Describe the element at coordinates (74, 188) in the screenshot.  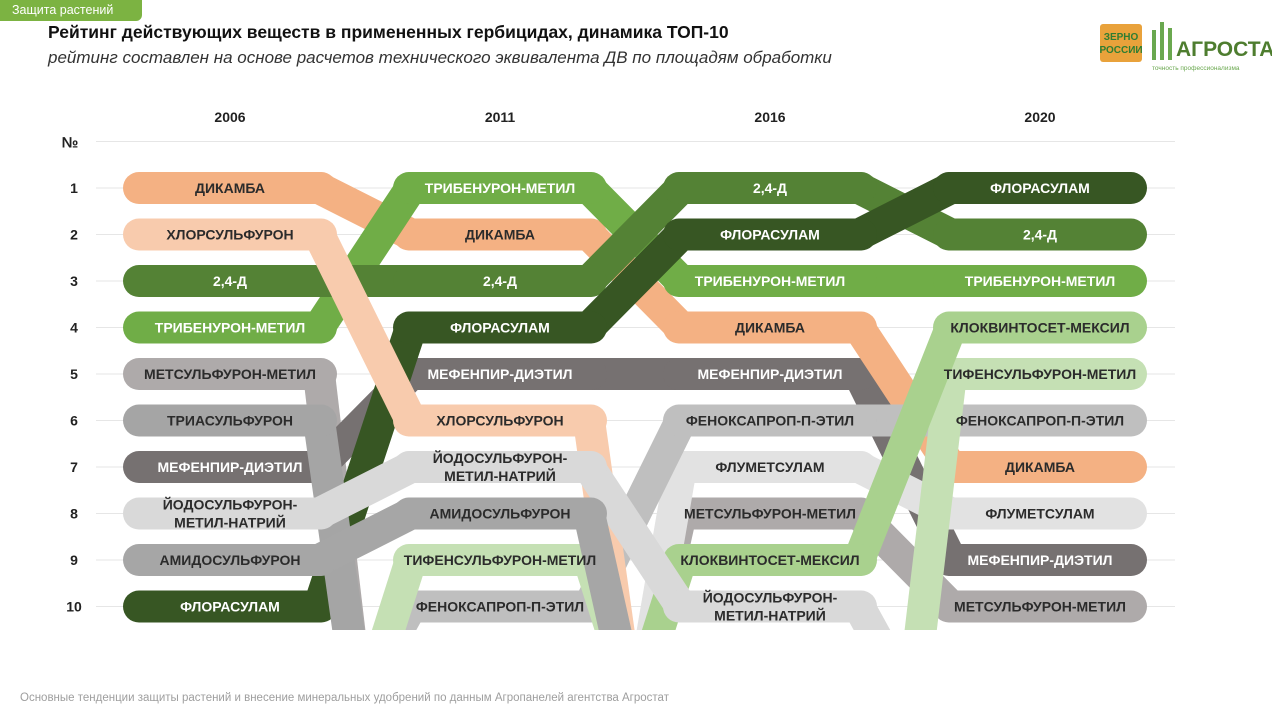
I see `rank-label: 1` at that location.